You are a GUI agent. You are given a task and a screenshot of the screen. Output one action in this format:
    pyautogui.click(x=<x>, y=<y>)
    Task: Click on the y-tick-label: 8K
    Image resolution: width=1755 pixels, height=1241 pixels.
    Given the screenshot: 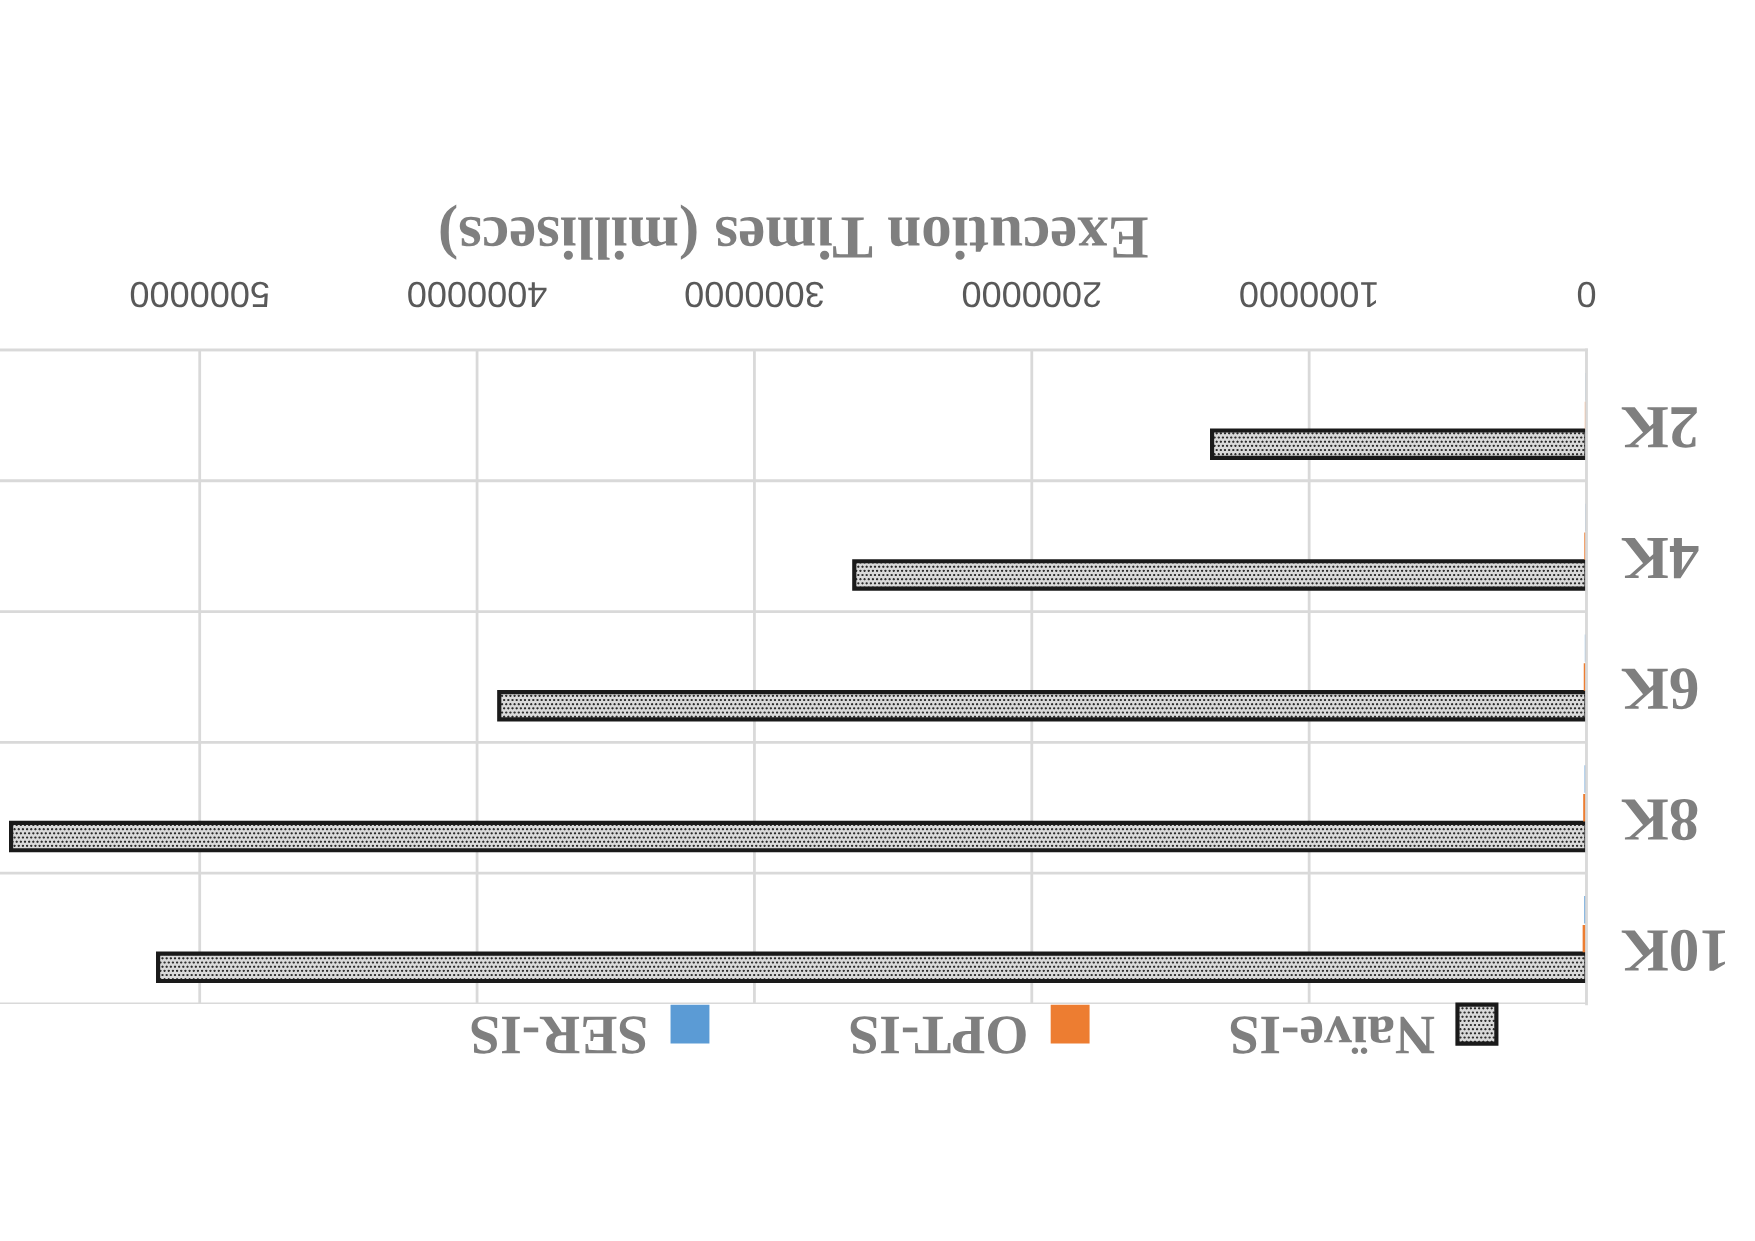 What is the action you would take?
    pyautogui.click(x=1659, y=819)
    